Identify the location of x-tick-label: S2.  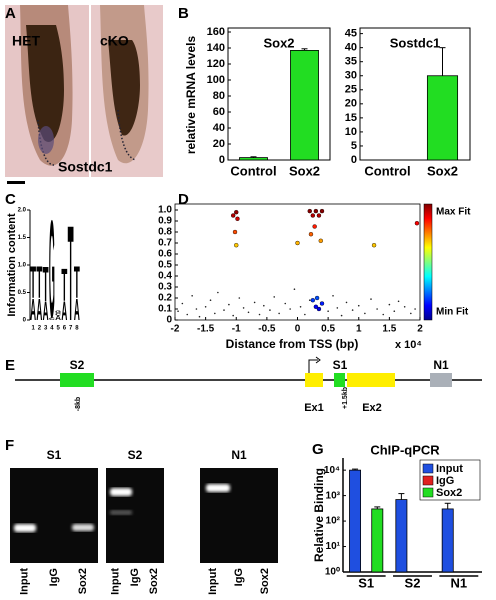
(413, 582).